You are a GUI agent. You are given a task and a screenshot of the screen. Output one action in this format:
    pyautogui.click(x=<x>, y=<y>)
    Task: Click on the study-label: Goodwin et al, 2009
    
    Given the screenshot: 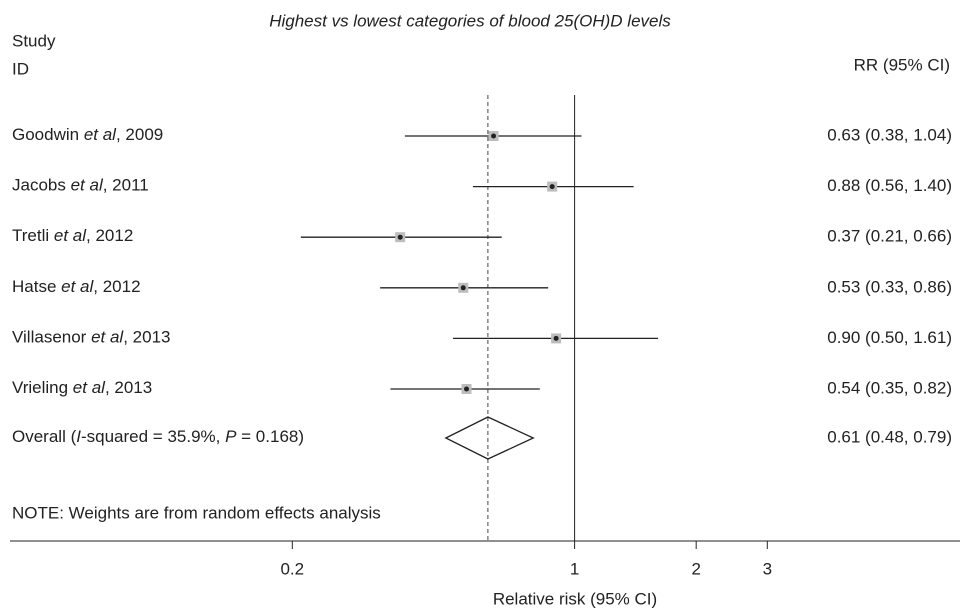 What is the action you would take?
    pyautogui.click(x=87, y=134)
    